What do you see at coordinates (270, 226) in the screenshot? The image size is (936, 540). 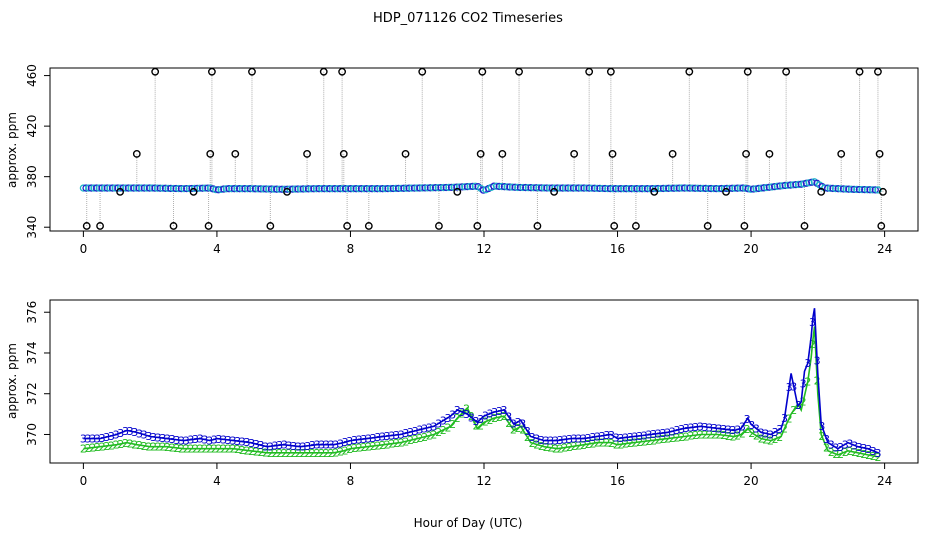 I see `outlier-point` at bounding box center [270, 226].